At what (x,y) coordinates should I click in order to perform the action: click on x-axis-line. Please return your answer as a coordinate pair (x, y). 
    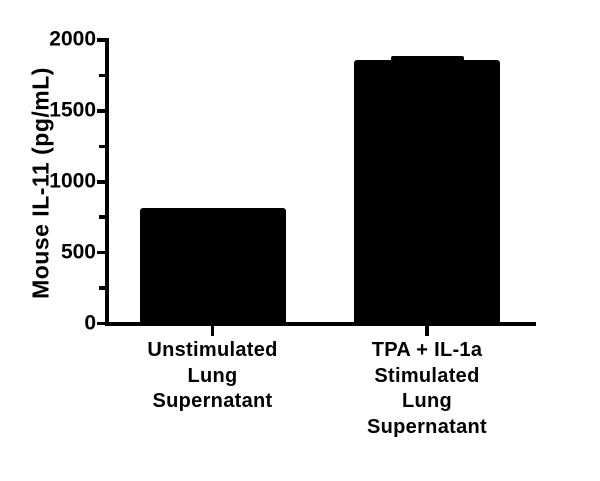
    Looking at the image, I should click on (320, 323).